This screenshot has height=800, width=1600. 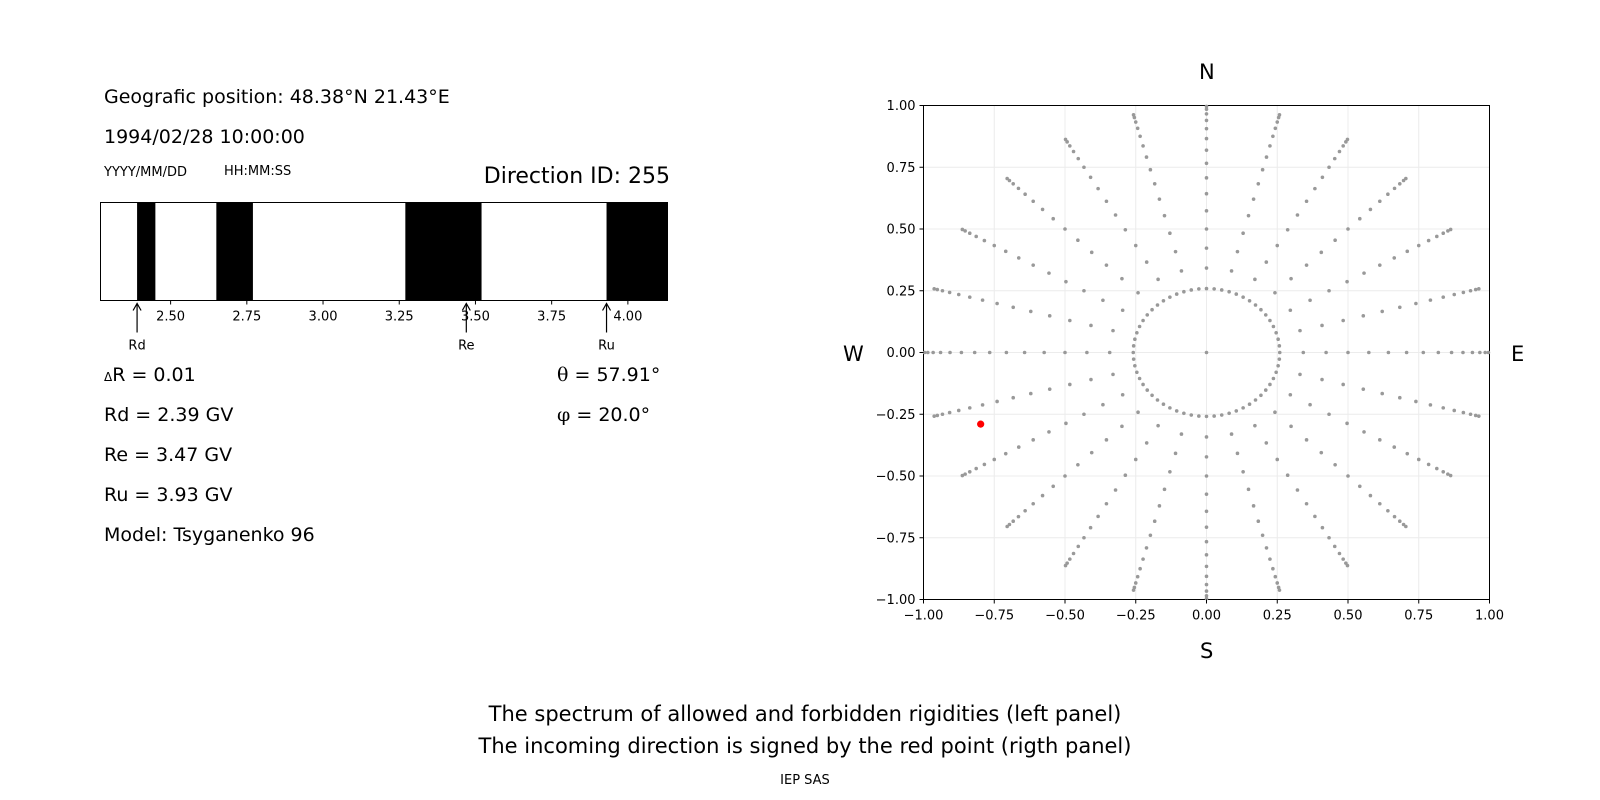 I want to click on spectrum-markers: Rd Re Ru, so click(x=371, y=328).